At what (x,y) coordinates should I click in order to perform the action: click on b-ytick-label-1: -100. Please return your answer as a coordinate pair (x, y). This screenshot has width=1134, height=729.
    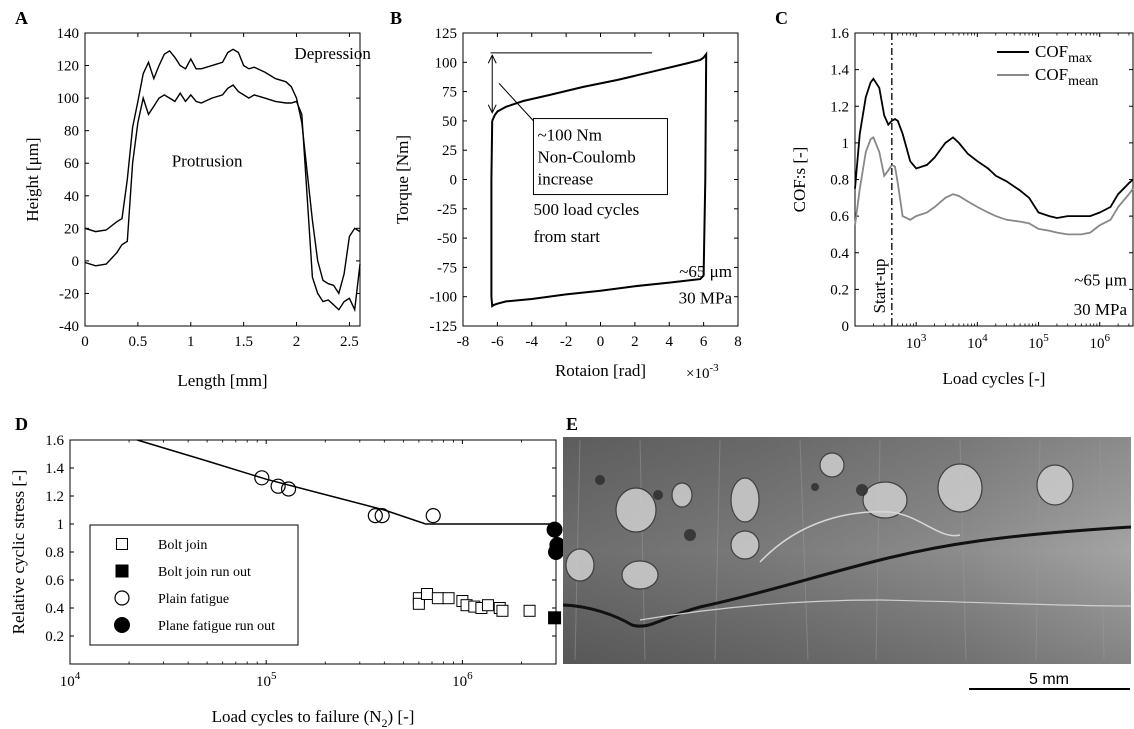
    Looking at the image, I should click on (444, 298).